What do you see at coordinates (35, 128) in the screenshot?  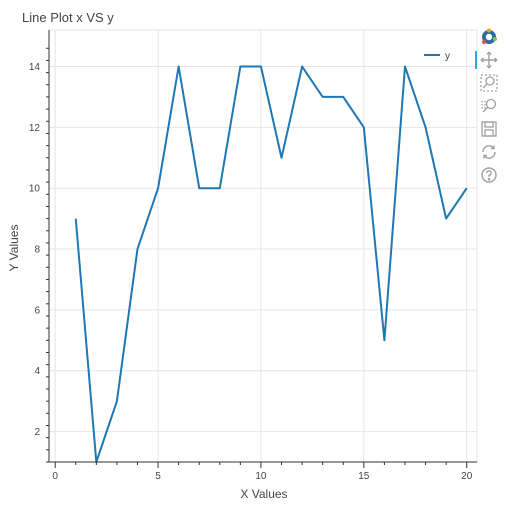 I see `y-tick-label: 12` at bounding box center [35, 128].